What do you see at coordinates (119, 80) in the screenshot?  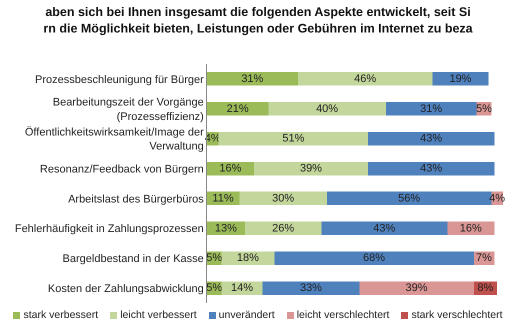 I see `y-tick-label: Prozessbeschleunigung für Bürger` at bounding box center [119, 80].